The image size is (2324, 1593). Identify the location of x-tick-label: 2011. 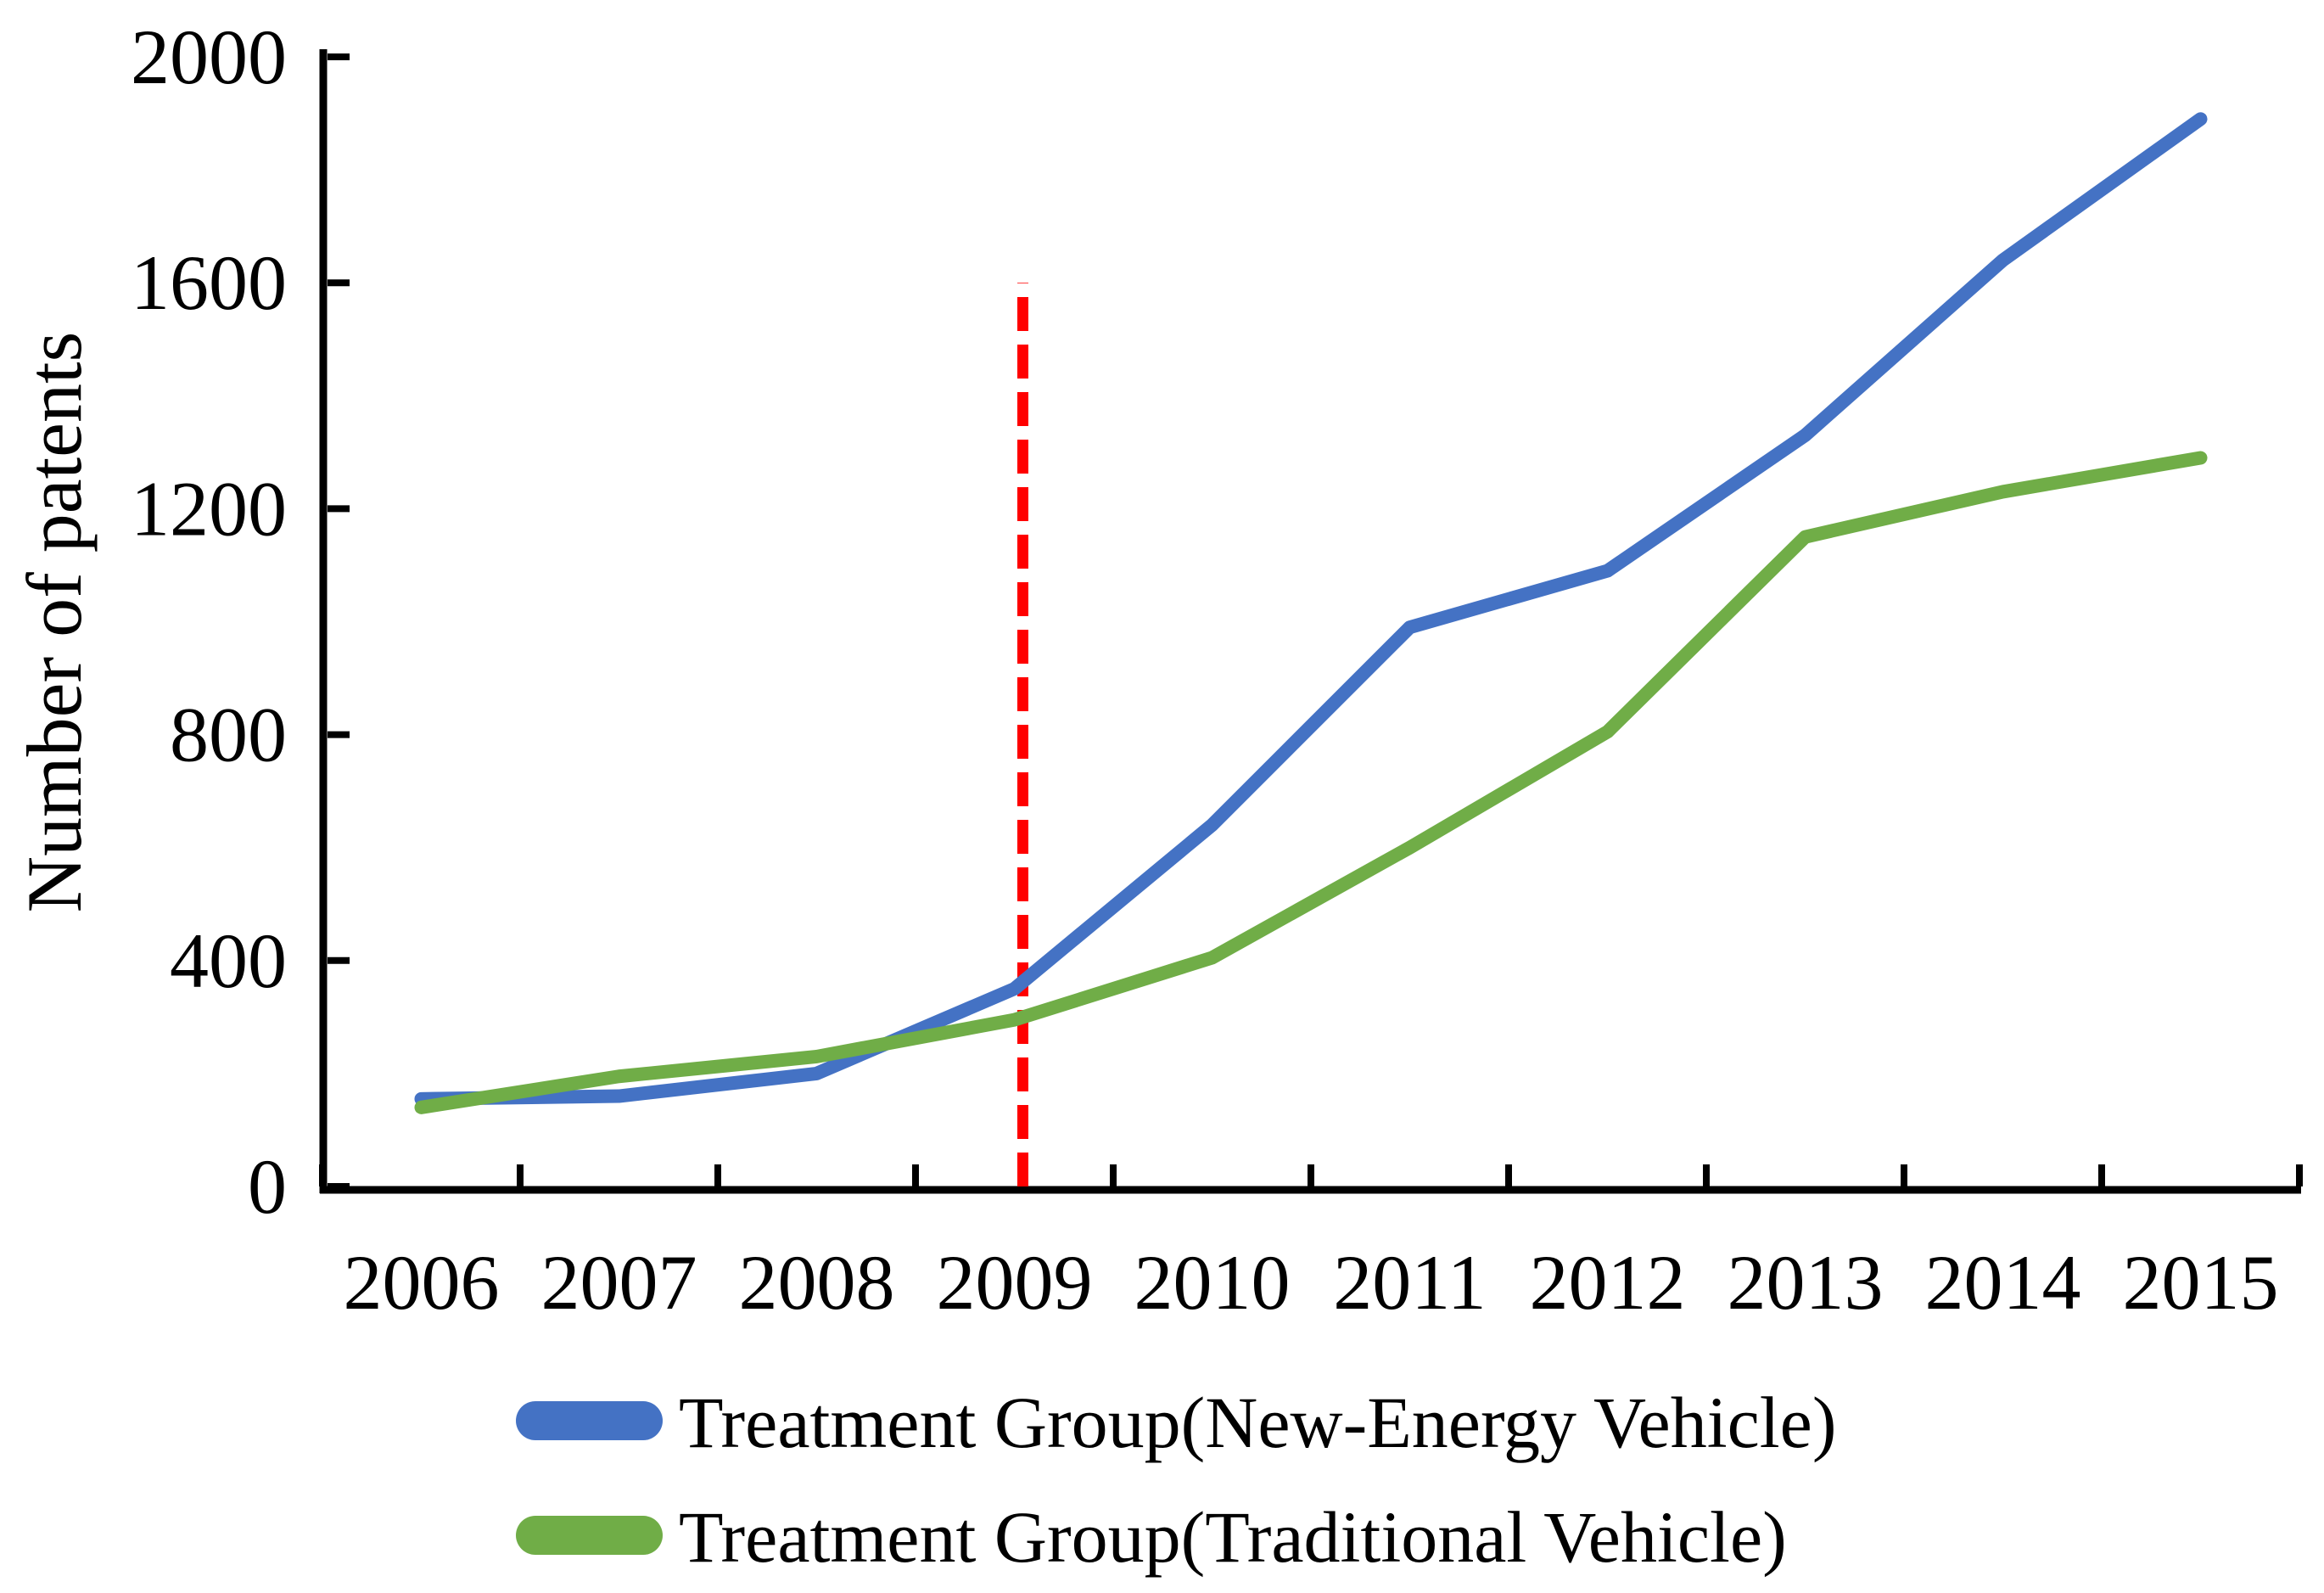
(1410, 1282).